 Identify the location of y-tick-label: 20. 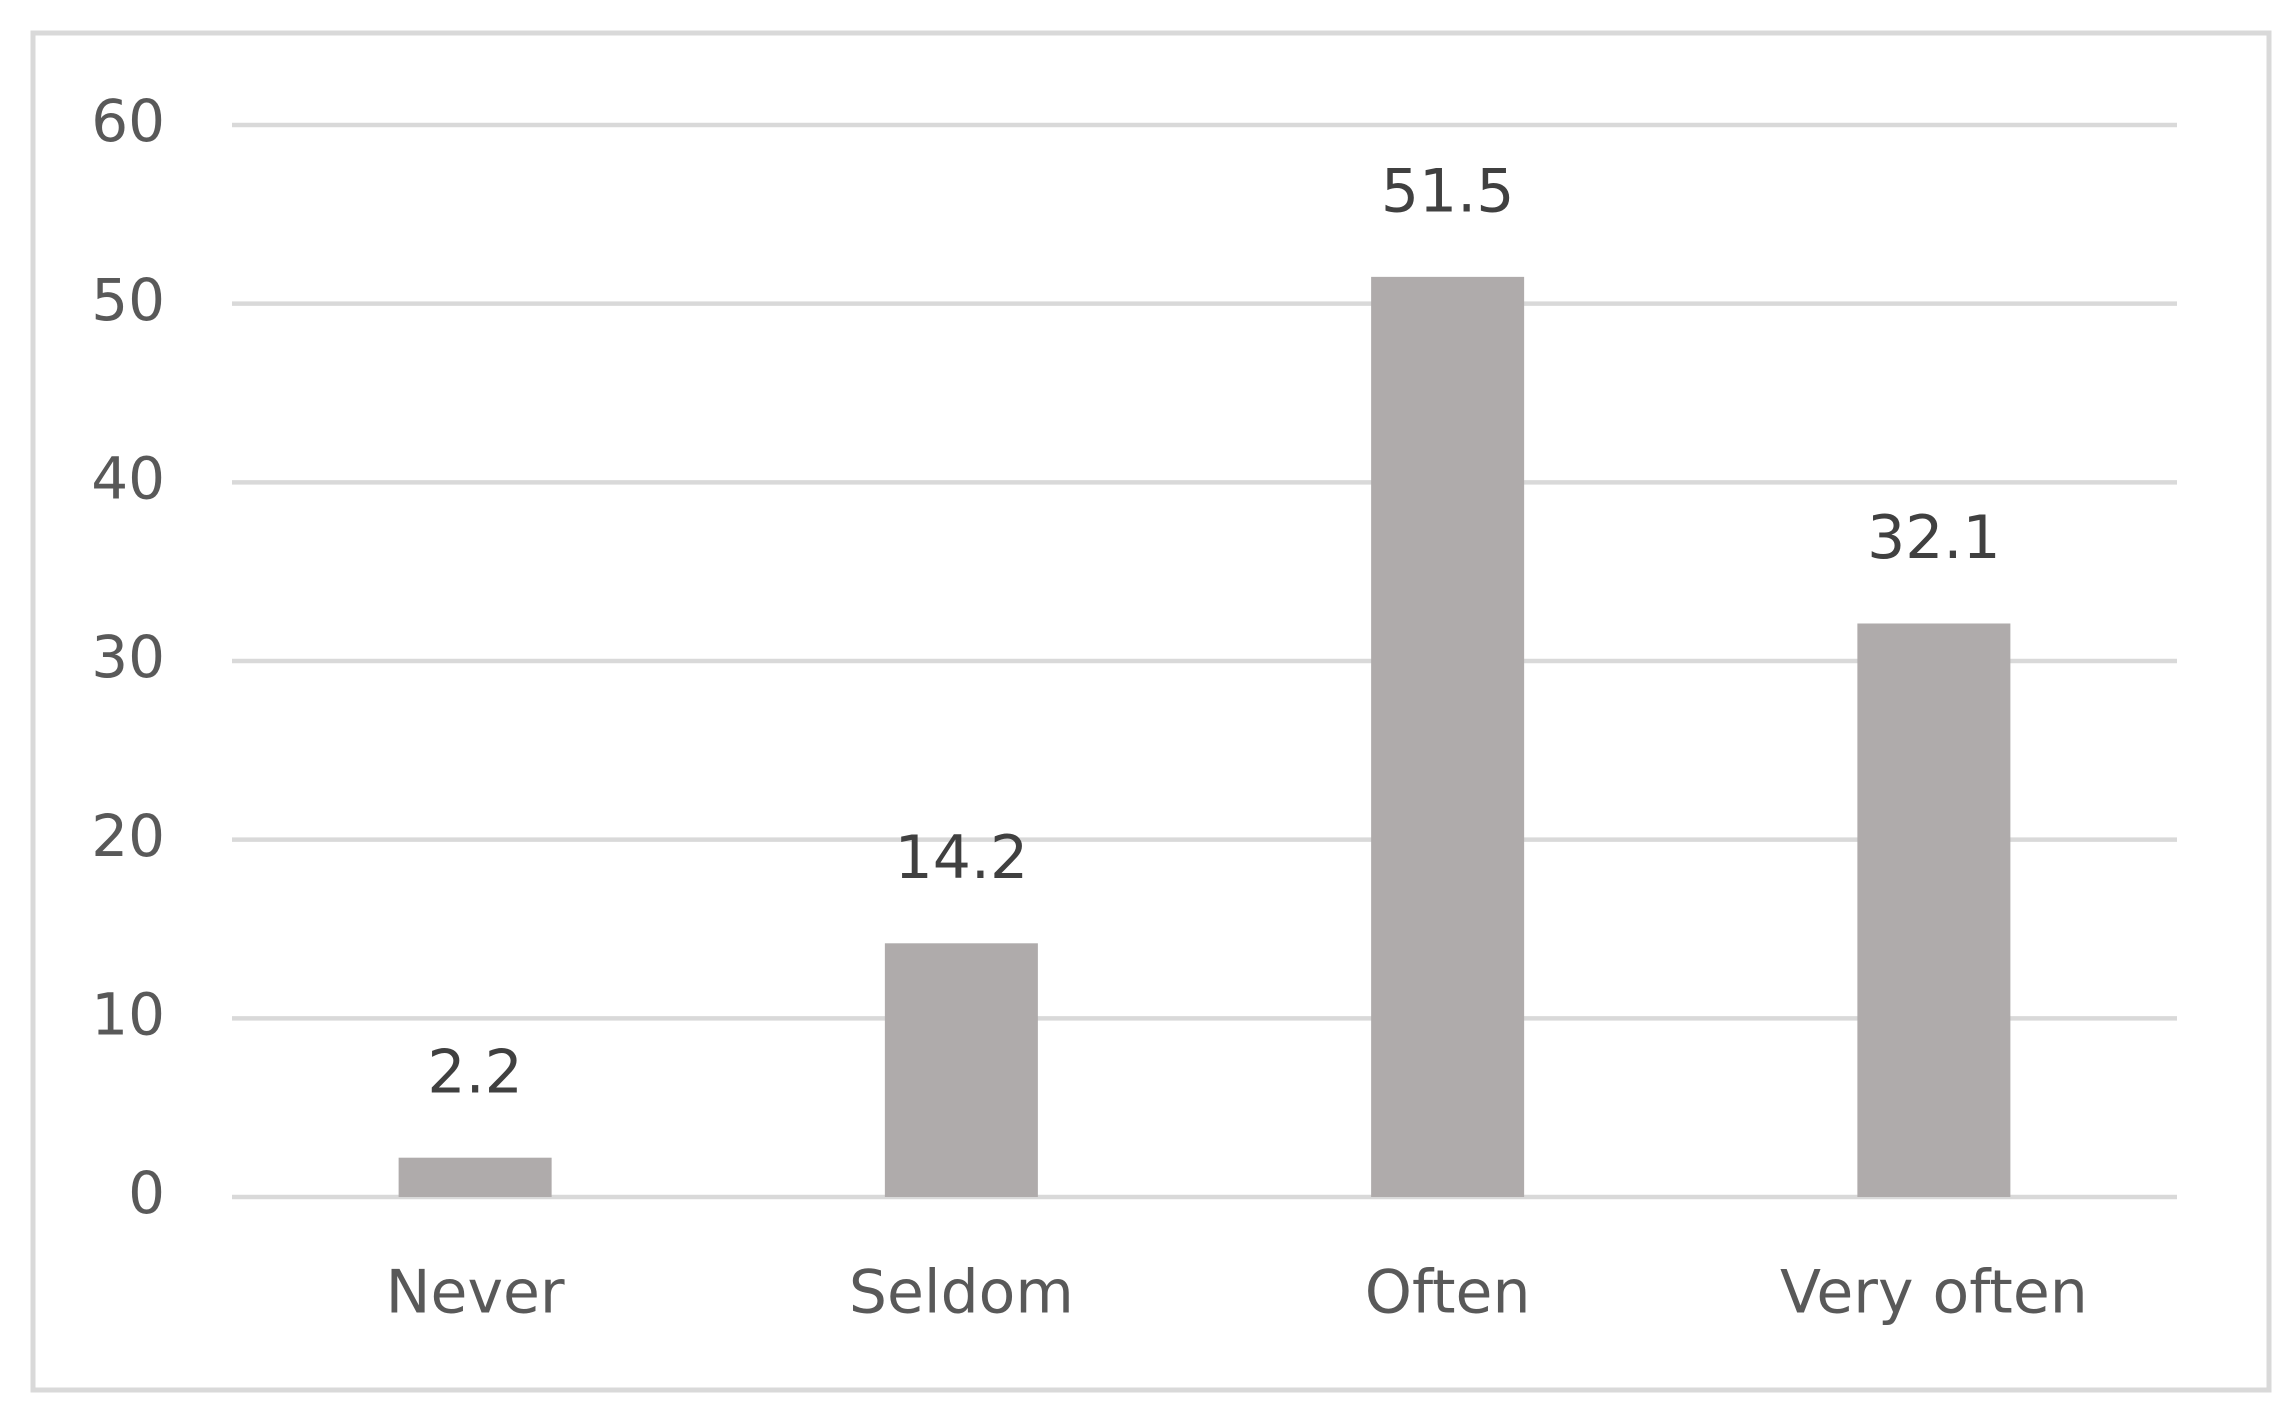
(128, 836).